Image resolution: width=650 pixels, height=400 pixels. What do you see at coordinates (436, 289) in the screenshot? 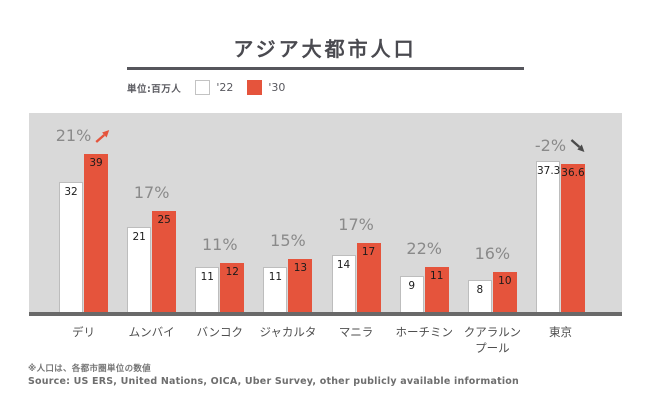
I see `bar-2030: 11` at bounding box center [436, 289].